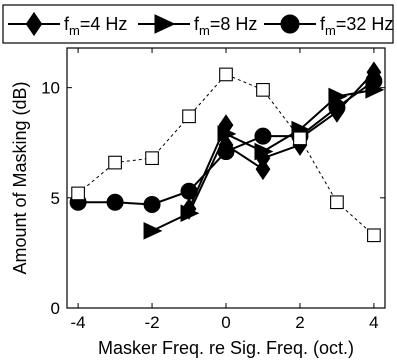 The height and width of the screenshot is (362, 397). I want to click on legend-label: fm=32 Hz, so click(356, 26).